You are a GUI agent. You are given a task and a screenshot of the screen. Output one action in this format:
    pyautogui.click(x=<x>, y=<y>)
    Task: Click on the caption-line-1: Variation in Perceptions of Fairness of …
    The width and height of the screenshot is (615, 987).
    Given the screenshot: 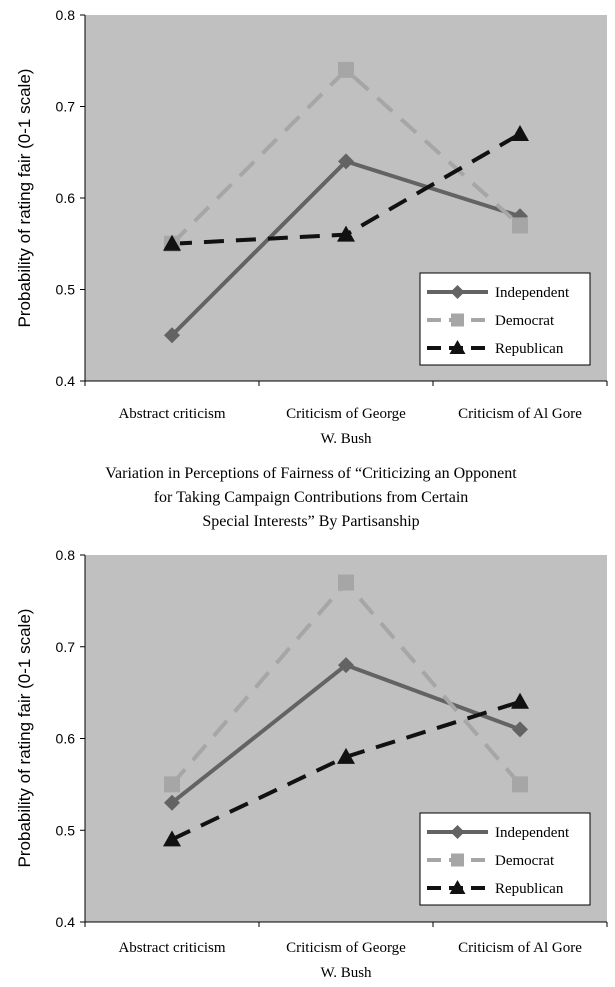 What is the action you would take?
    pyautogui.click(x=311, y=473)
    